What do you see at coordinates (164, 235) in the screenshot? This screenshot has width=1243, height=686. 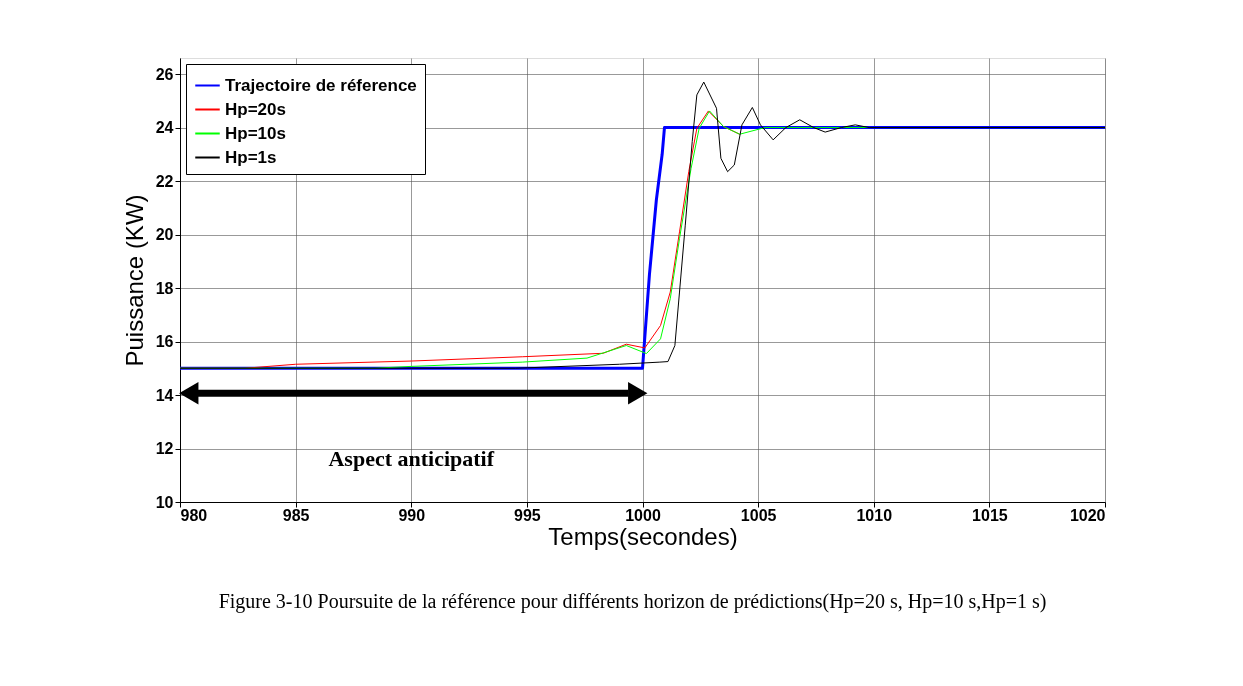 I see `y-tick-label: 20` at bounding box center [164, 235].